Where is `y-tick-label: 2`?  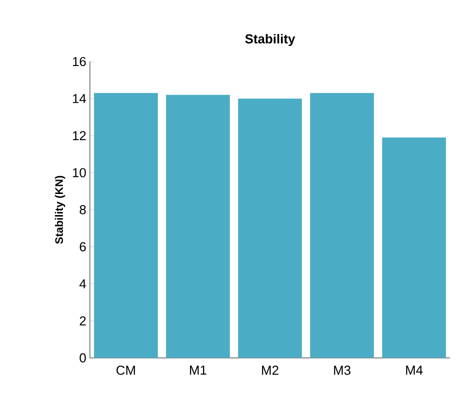
y-tick-label: 2 is located at coordinates (83, 321).